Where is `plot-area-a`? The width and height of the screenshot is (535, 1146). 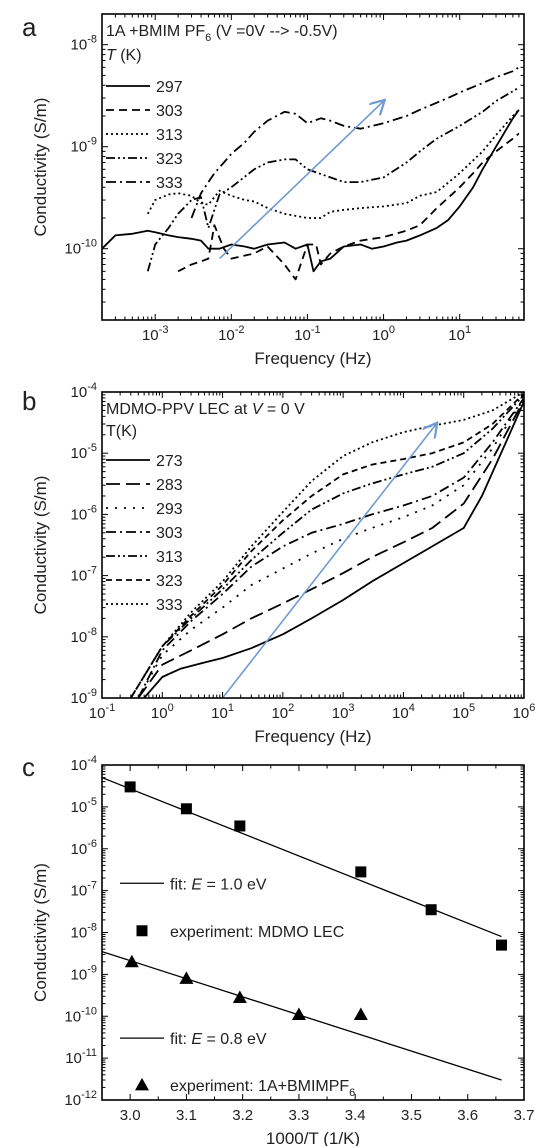 plot-area-a is located at coordinates (311, 173).